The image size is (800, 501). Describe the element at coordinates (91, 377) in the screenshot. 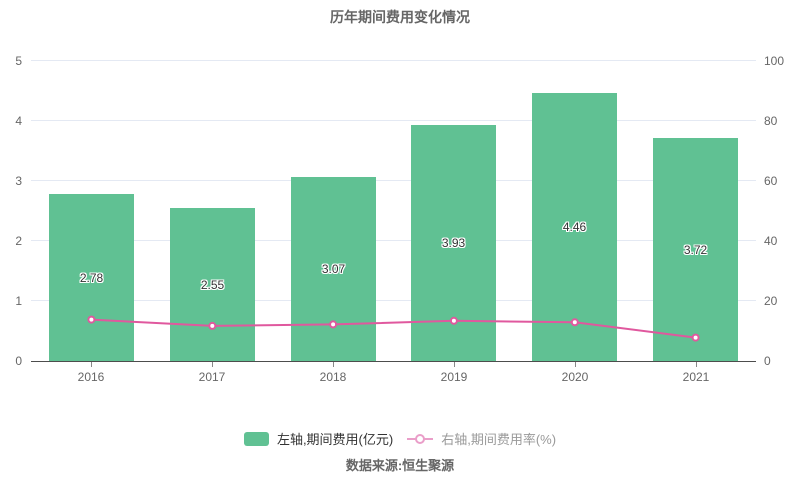

I see `x-axis-label: 2016` at that location.